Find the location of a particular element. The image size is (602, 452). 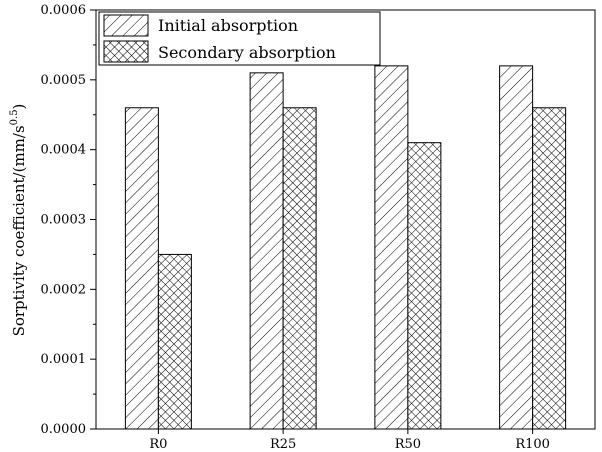

bar-initial-r100 is located at coordinates (516, 247).